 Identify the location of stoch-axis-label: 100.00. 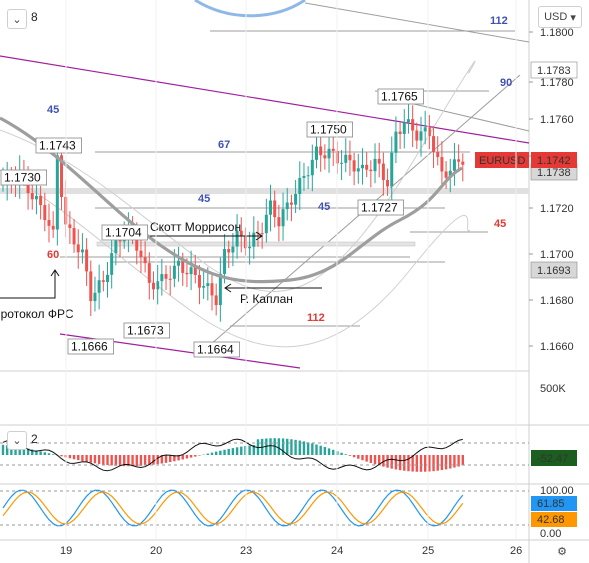
(557, 491).